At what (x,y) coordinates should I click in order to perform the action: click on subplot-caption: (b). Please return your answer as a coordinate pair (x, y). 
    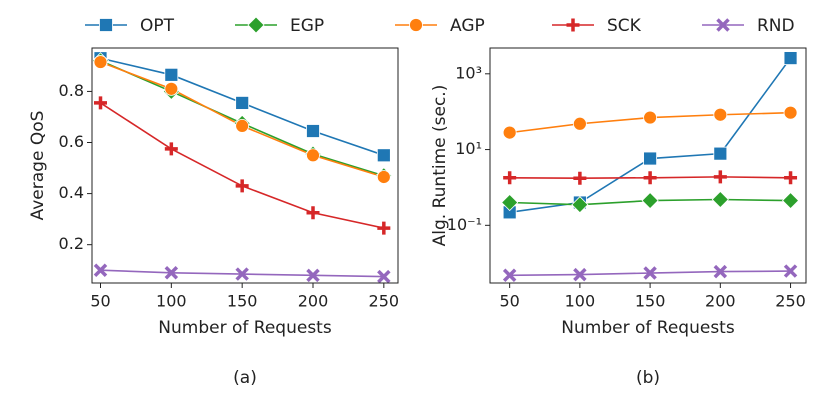
    Looking at the image, I should click on (648, 378).